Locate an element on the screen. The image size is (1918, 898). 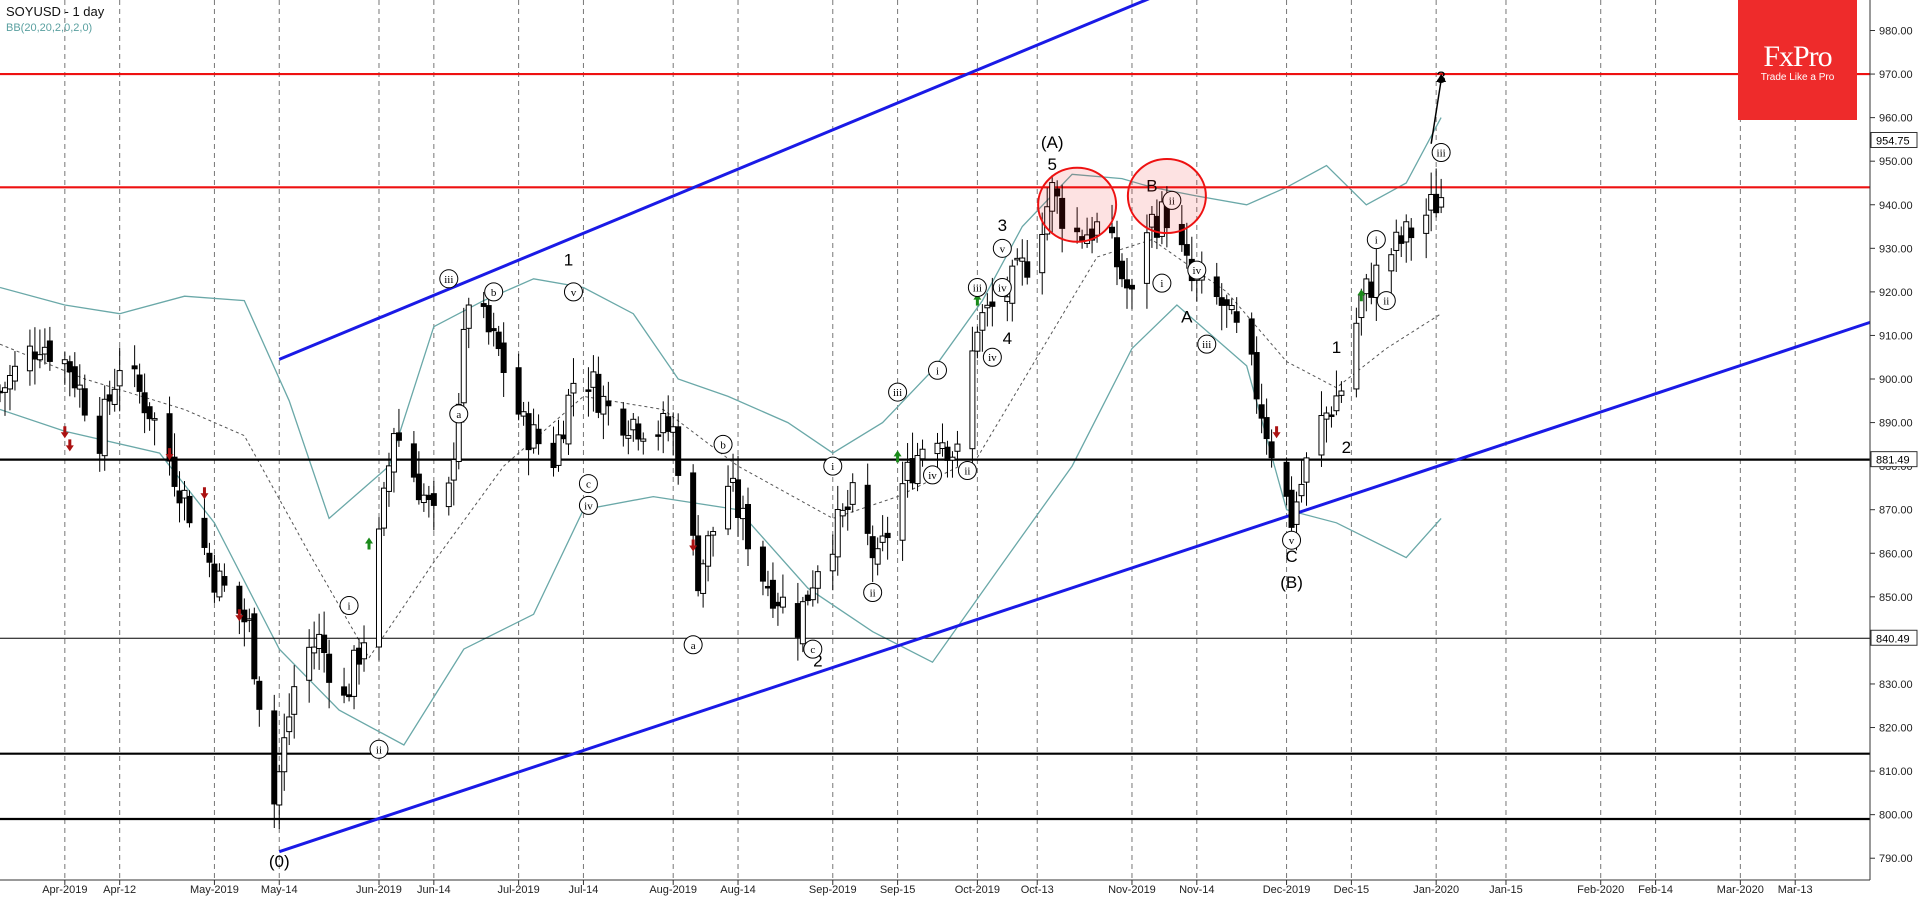
logo-brand-name: FxPro is located at coordinates (1797, 56).